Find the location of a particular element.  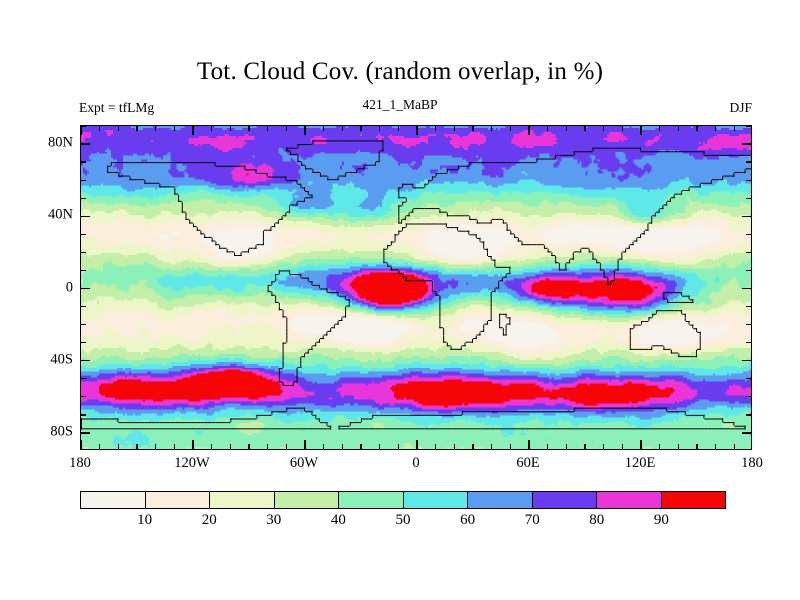

x-axis-label-120E: 120E is located at coordinates (640, 463).